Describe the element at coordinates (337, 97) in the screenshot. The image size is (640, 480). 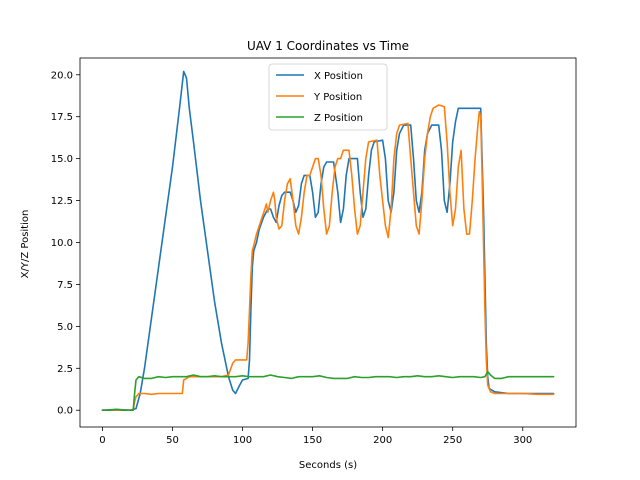
I see `y-position-legend-label: Y Position` at that location.